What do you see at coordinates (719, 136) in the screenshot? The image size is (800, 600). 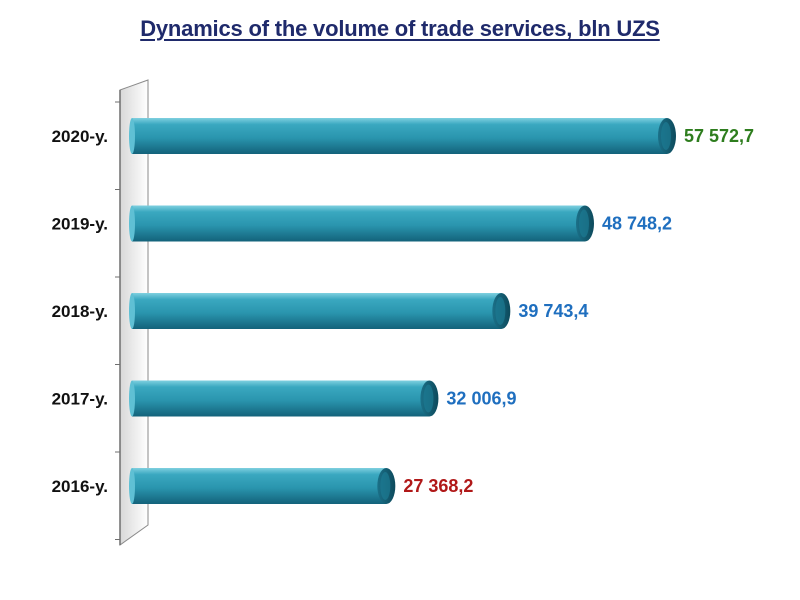 I see `value-label: 57 572,7` at bounding box center [719, 136].